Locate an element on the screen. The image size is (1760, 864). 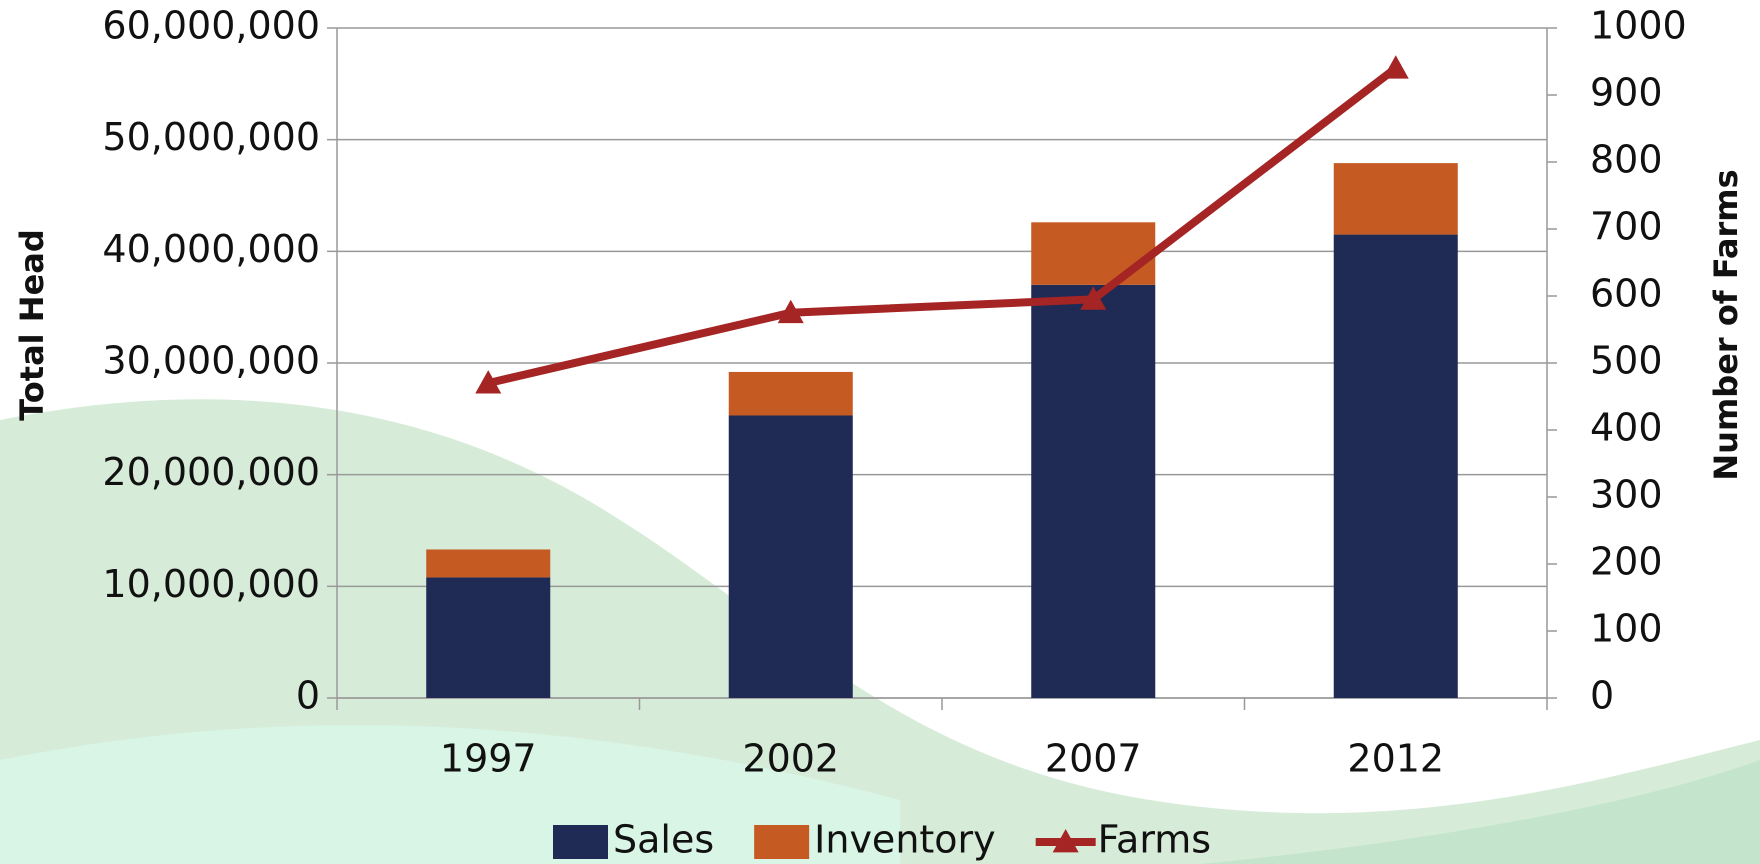
y-tick-label: 40,000,000 is located at coordinates (211, 249).